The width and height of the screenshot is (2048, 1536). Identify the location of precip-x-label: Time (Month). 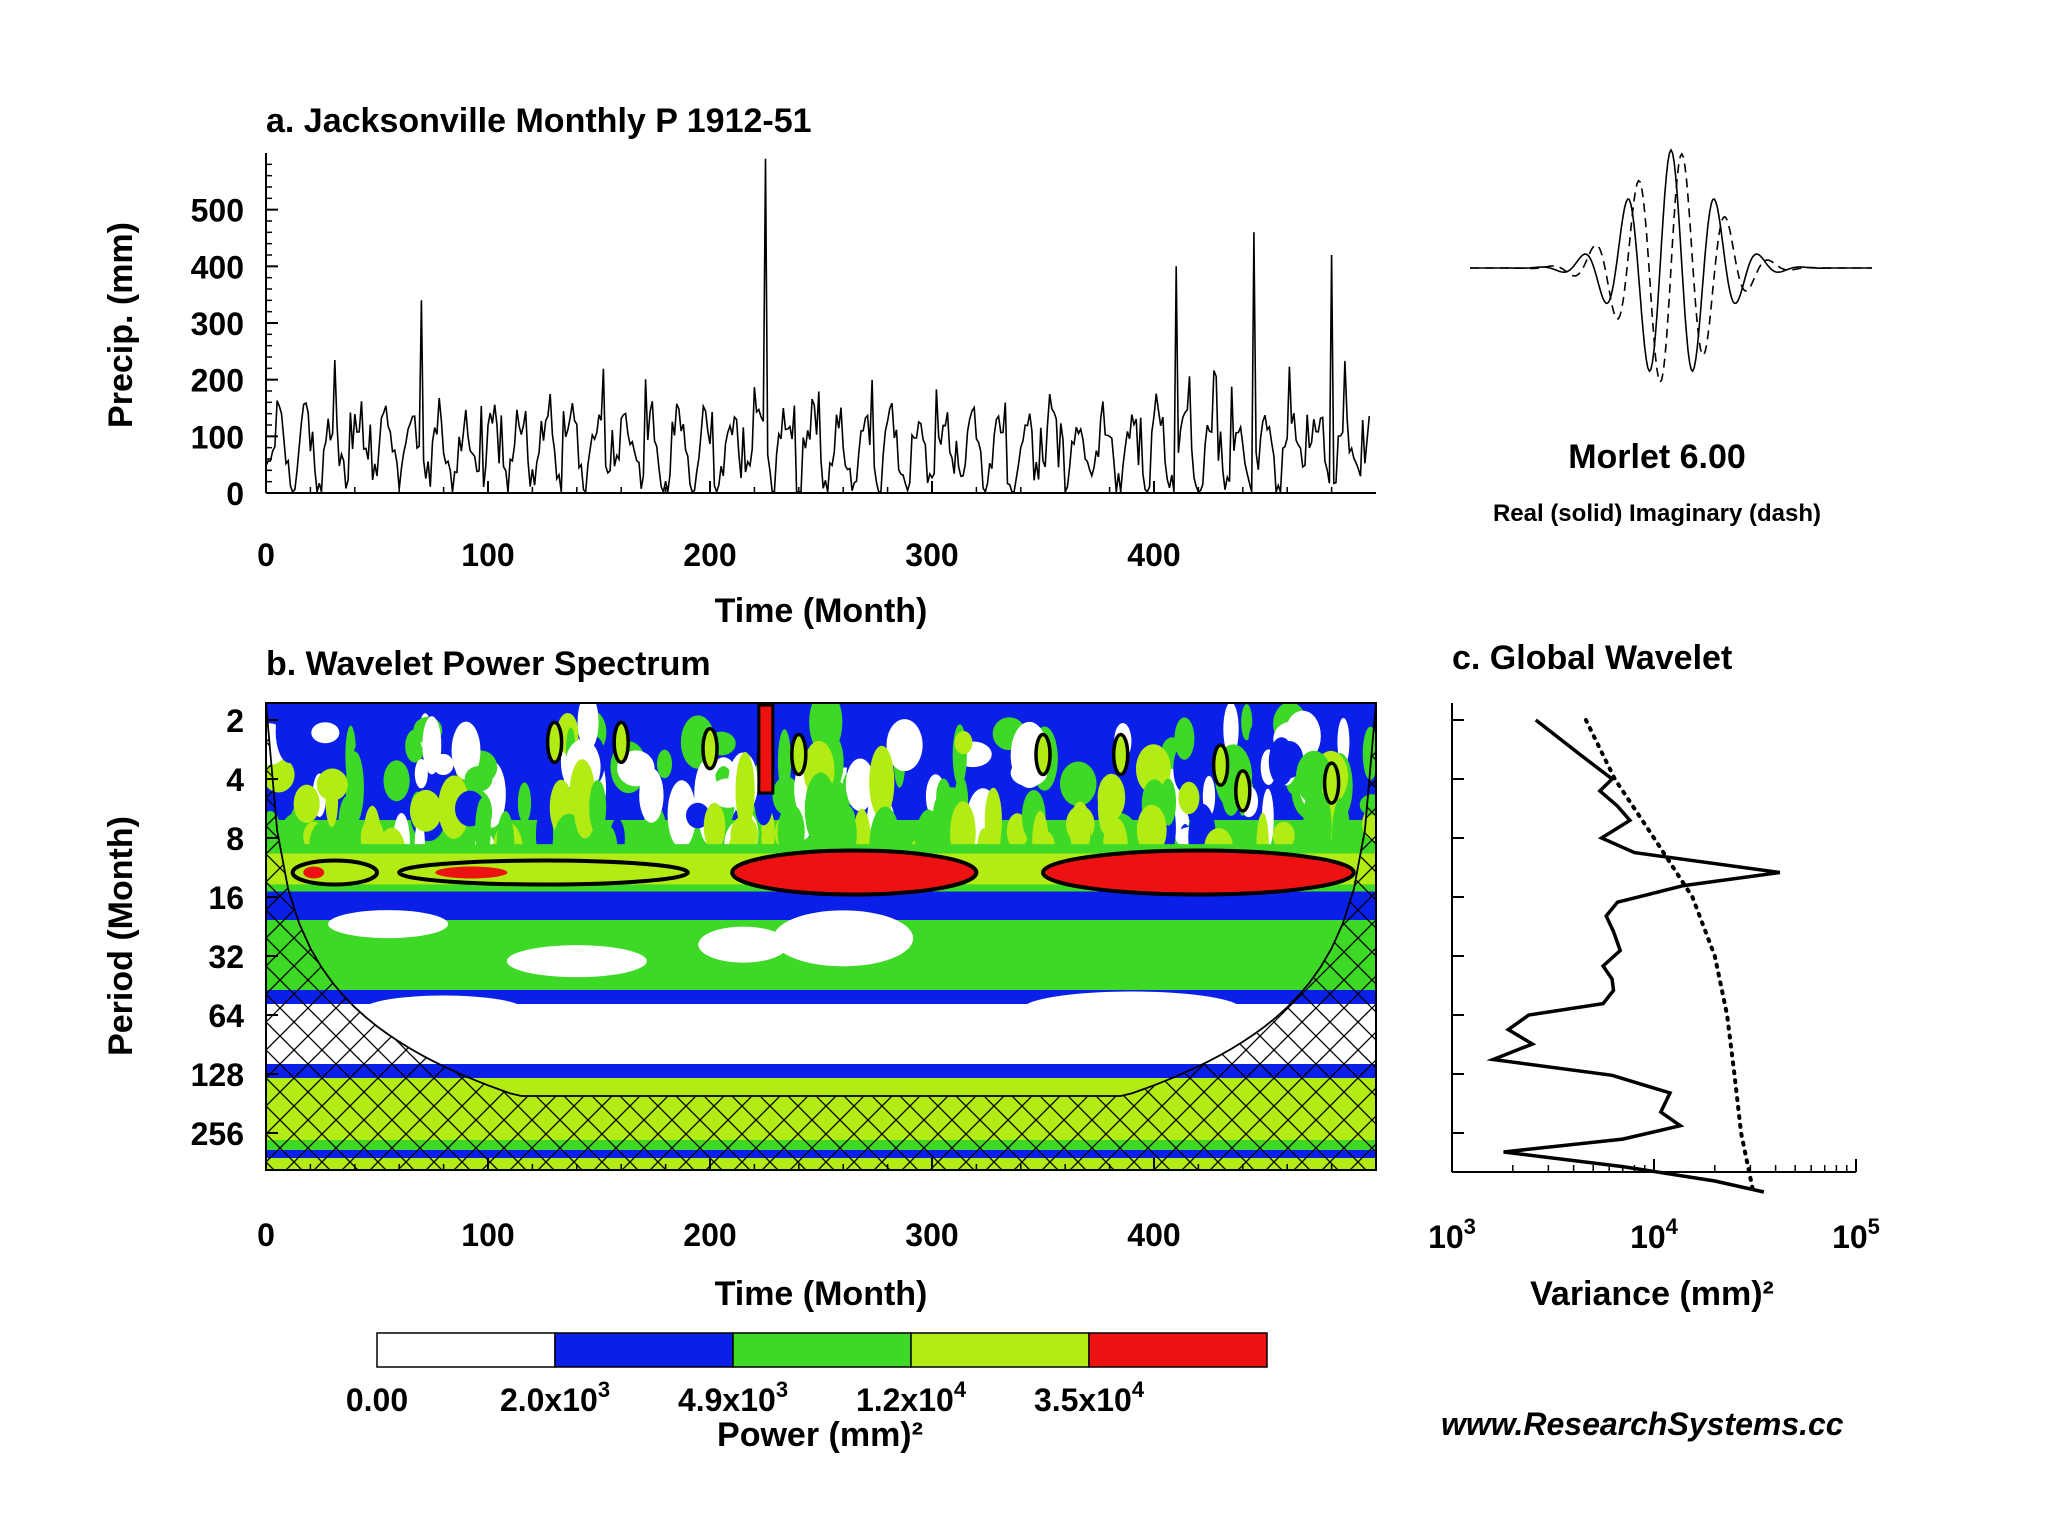
(821, 611).